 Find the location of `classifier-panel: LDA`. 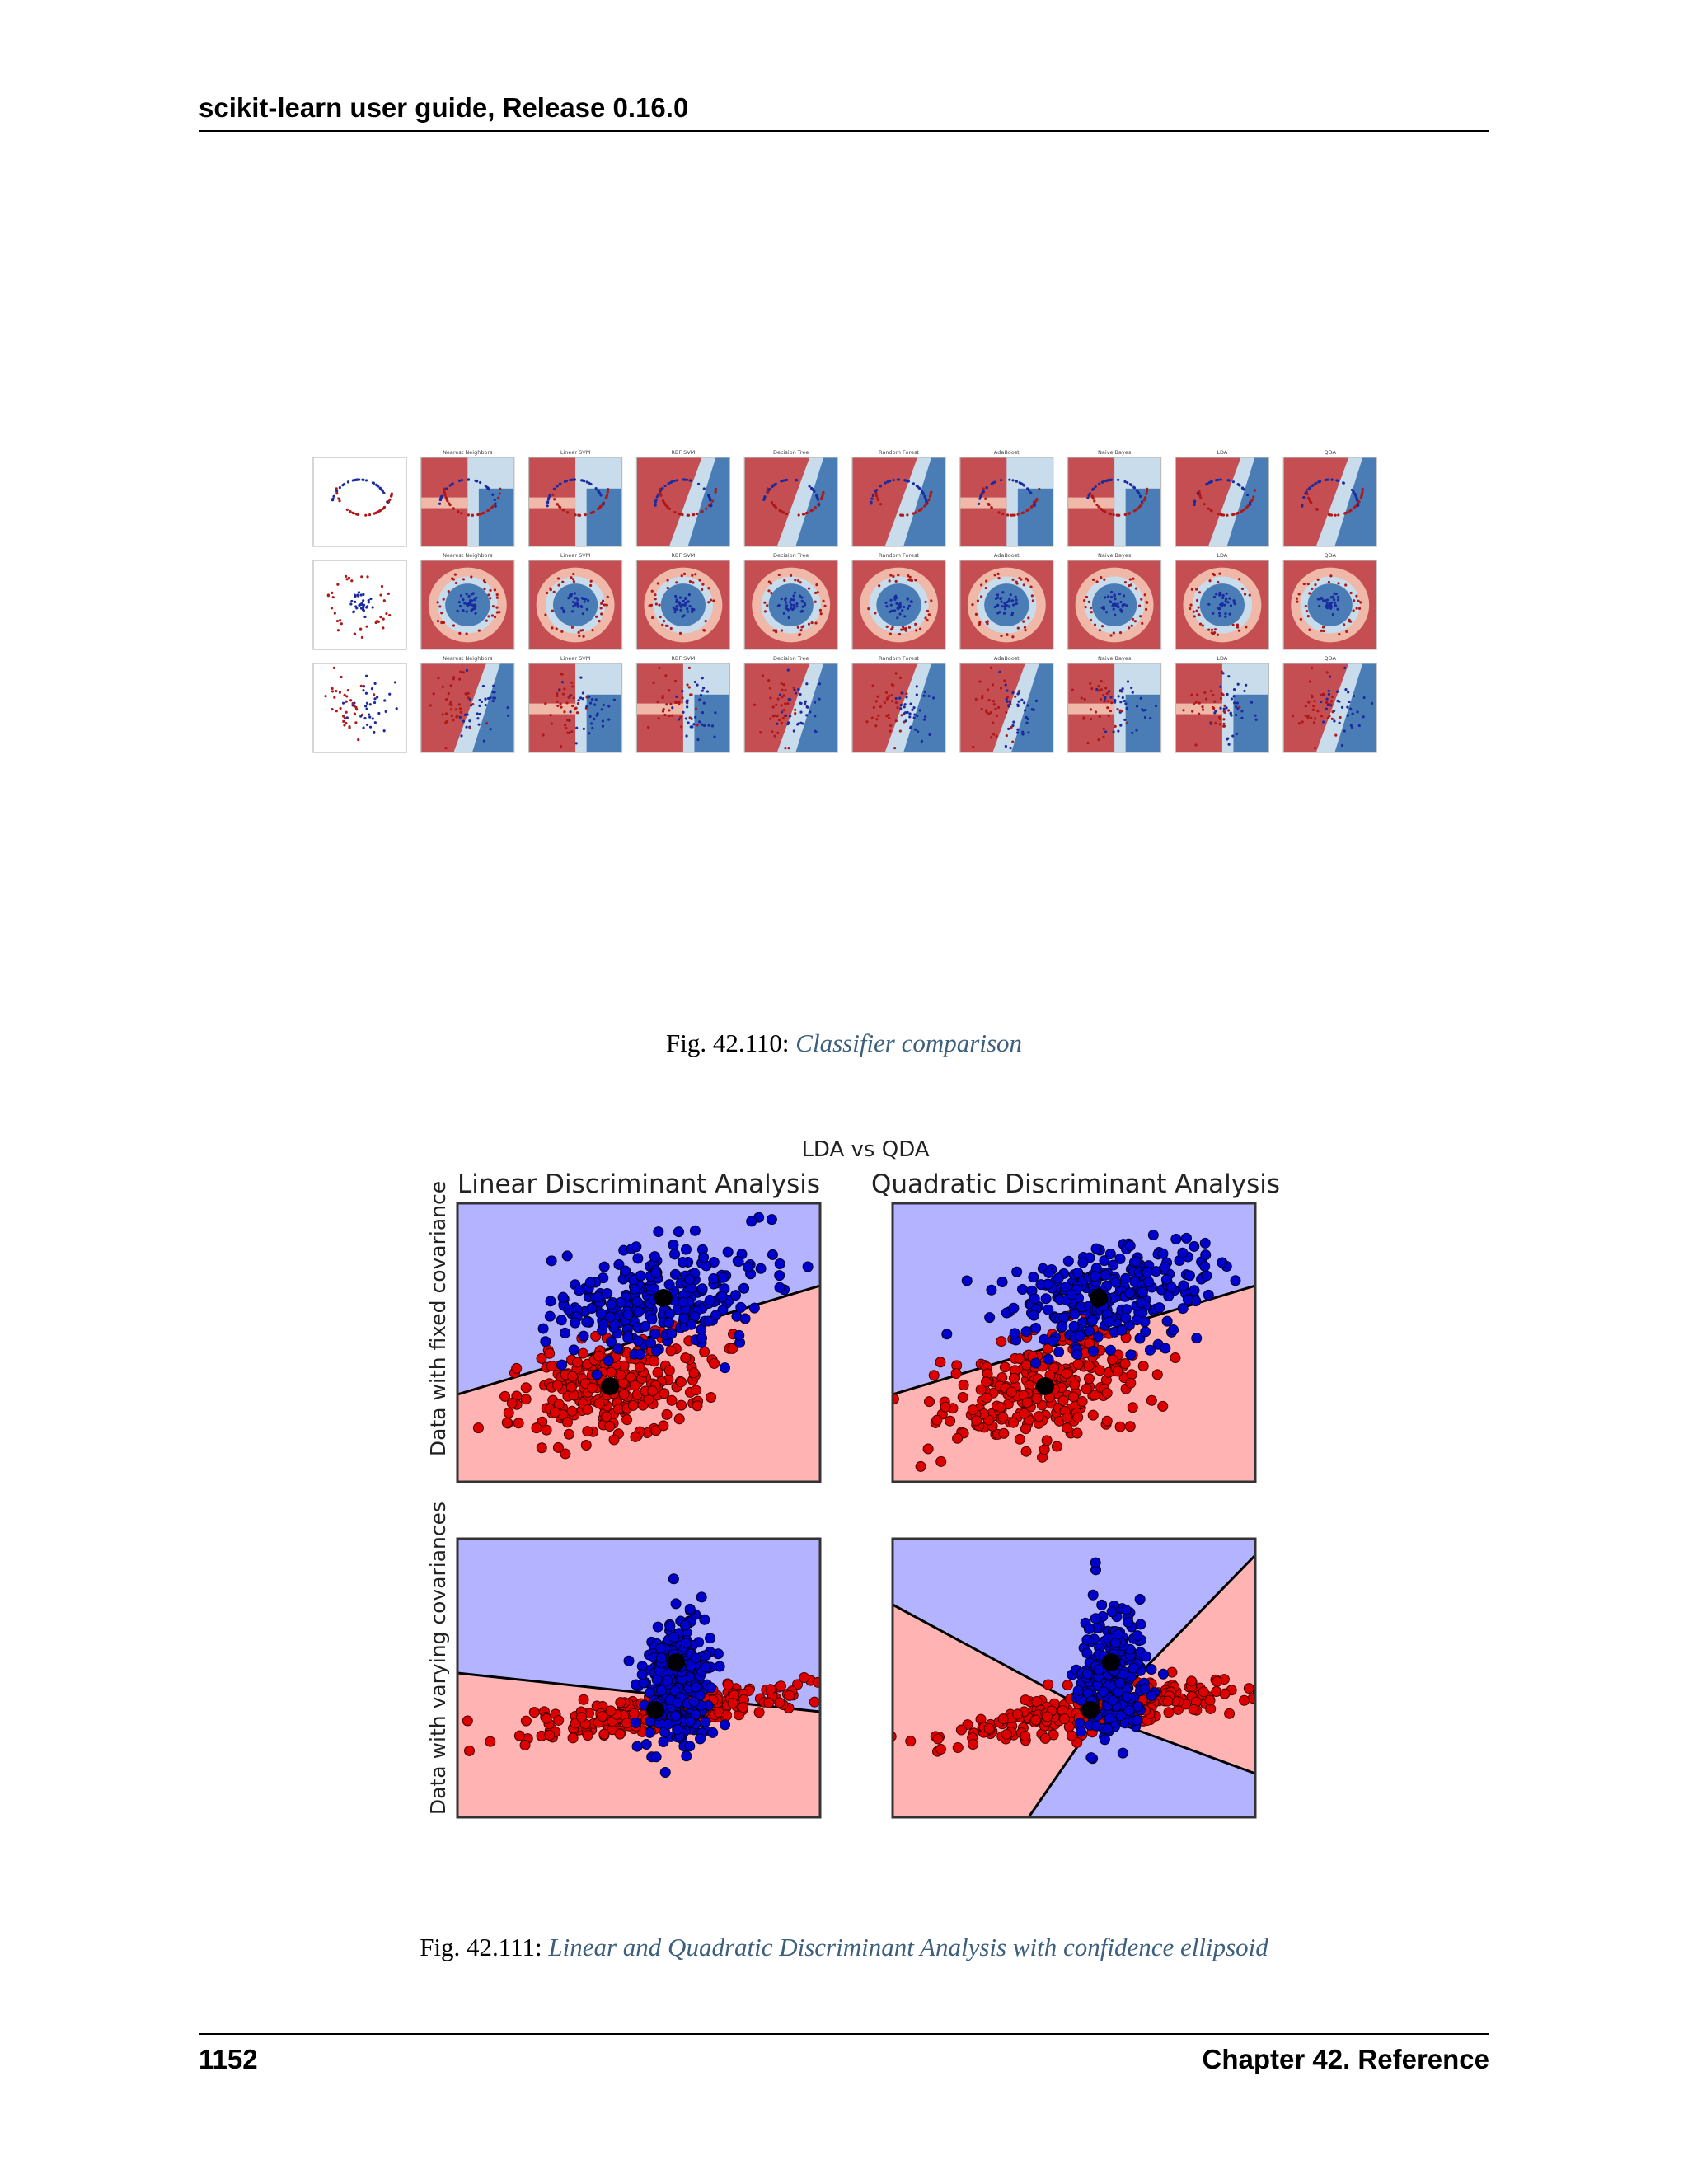

classifier-panel: LDA is located at coordinates (1222, 601).